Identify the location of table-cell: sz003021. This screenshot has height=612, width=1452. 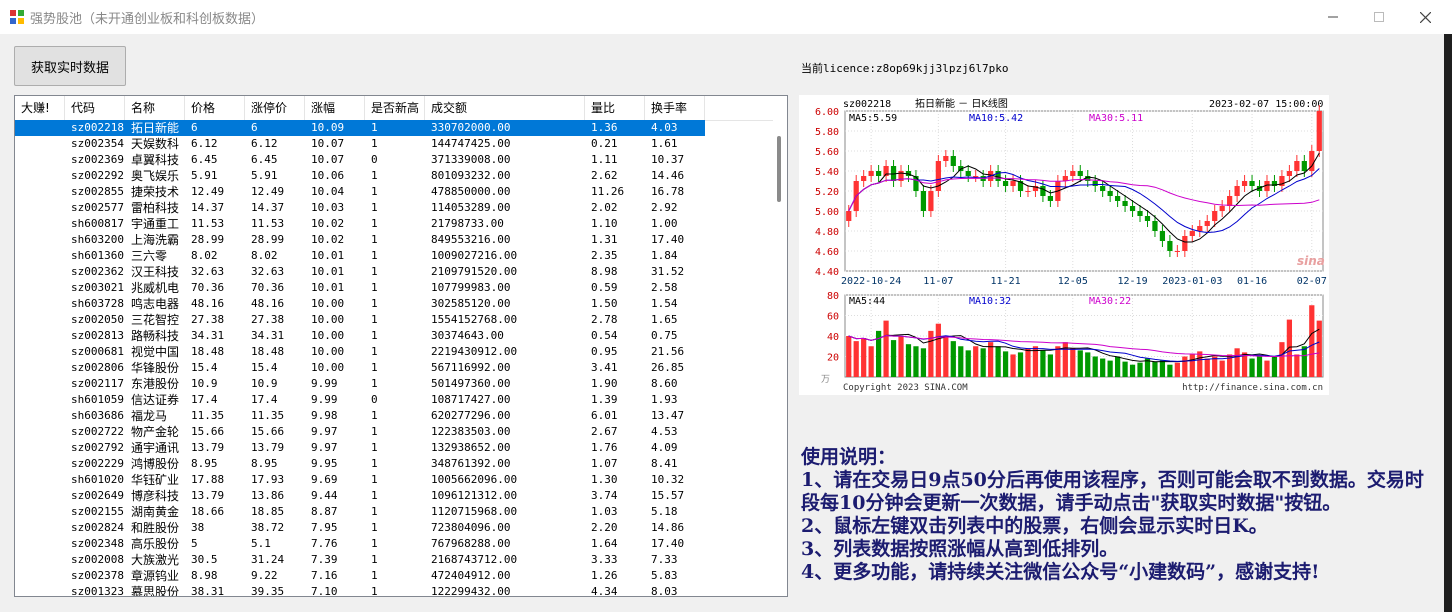
(97, 287).